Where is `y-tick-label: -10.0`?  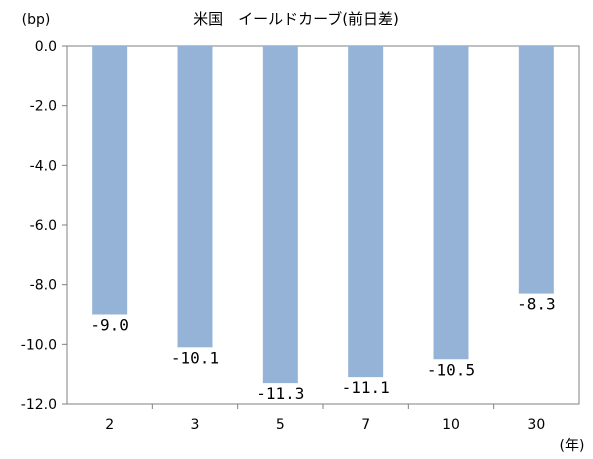
y-tick-label: -10.0 is located at coordinates (39, 345).